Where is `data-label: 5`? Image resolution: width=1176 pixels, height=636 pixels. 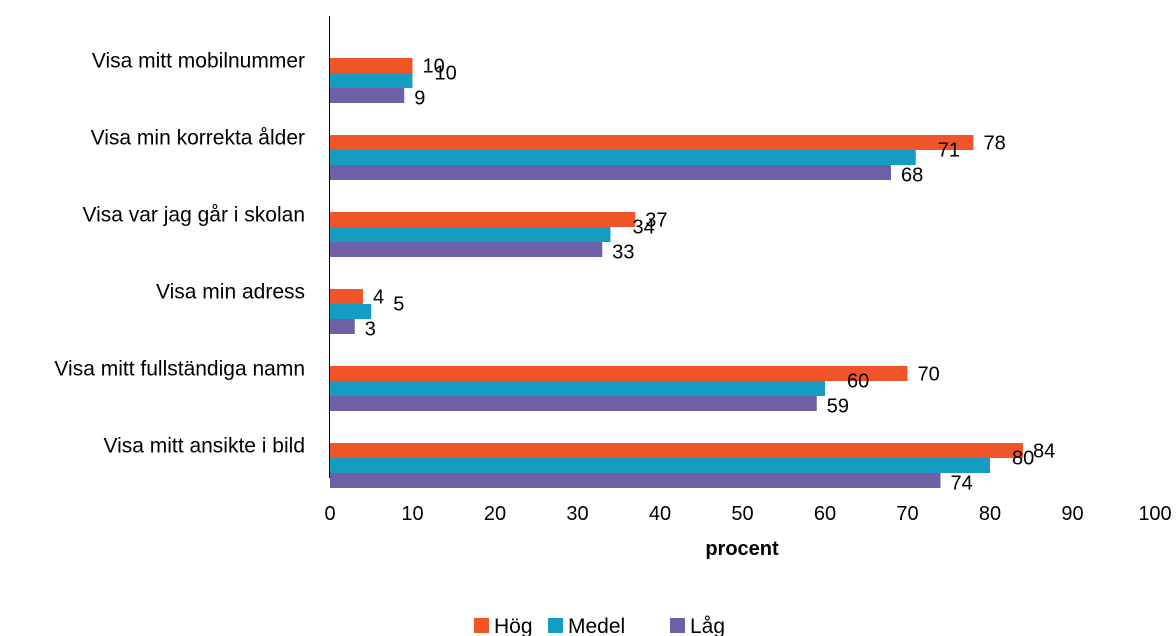 data-label: 5 is located at coordinates (398, 305).